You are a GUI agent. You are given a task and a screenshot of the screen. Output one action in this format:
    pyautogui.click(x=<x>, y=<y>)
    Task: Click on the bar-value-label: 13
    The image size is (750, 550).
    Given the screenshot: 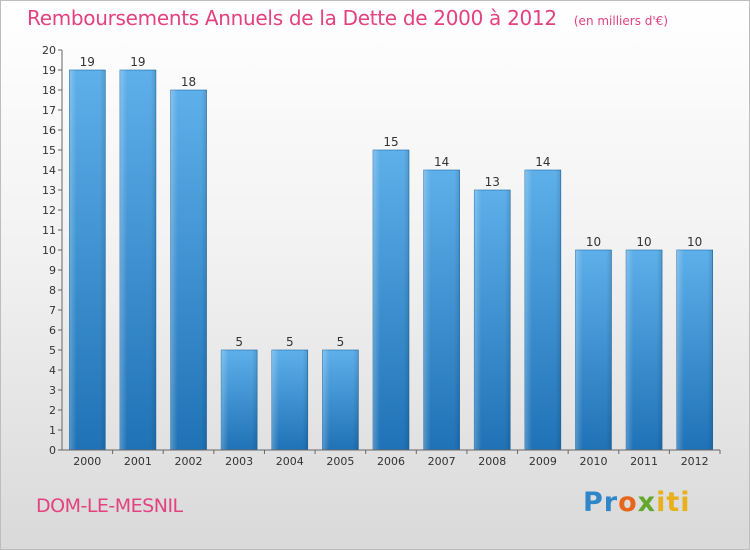 What is the action you would take?
    pyautogui.click(x=492, y=182)
    